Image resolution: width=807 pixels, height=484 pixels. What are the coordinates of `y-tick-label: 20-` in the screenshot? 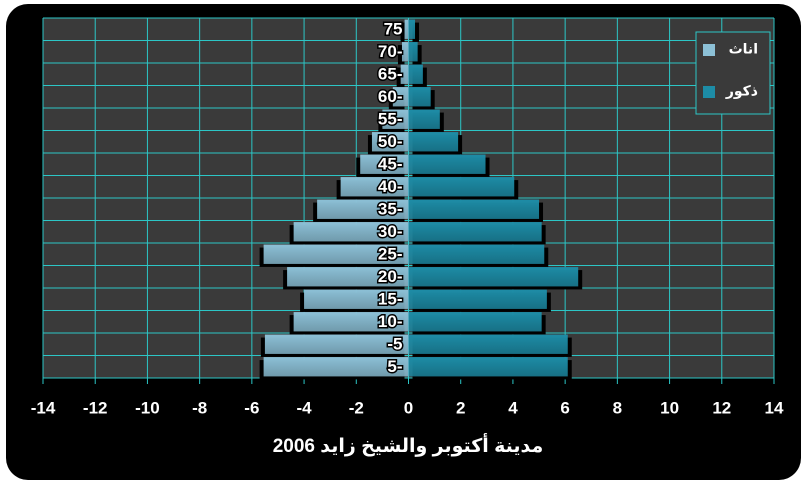 It's located at (390, 276).